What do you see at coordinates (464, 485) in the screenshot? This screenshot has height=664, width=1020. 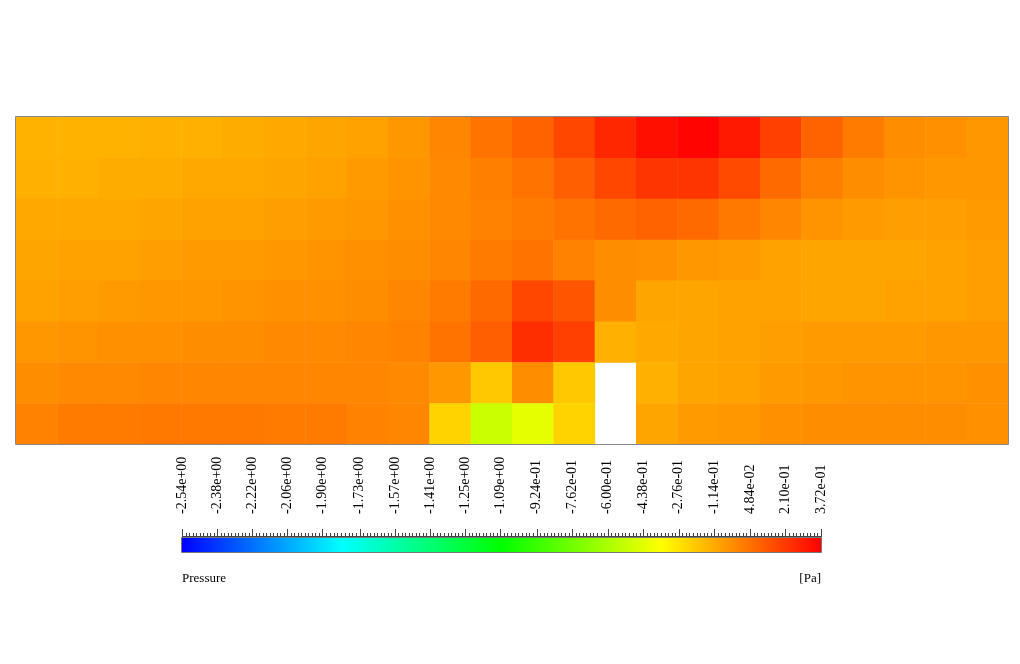 I see `color-bar-label: -1.25e+00` at bounding box center [464, 485].